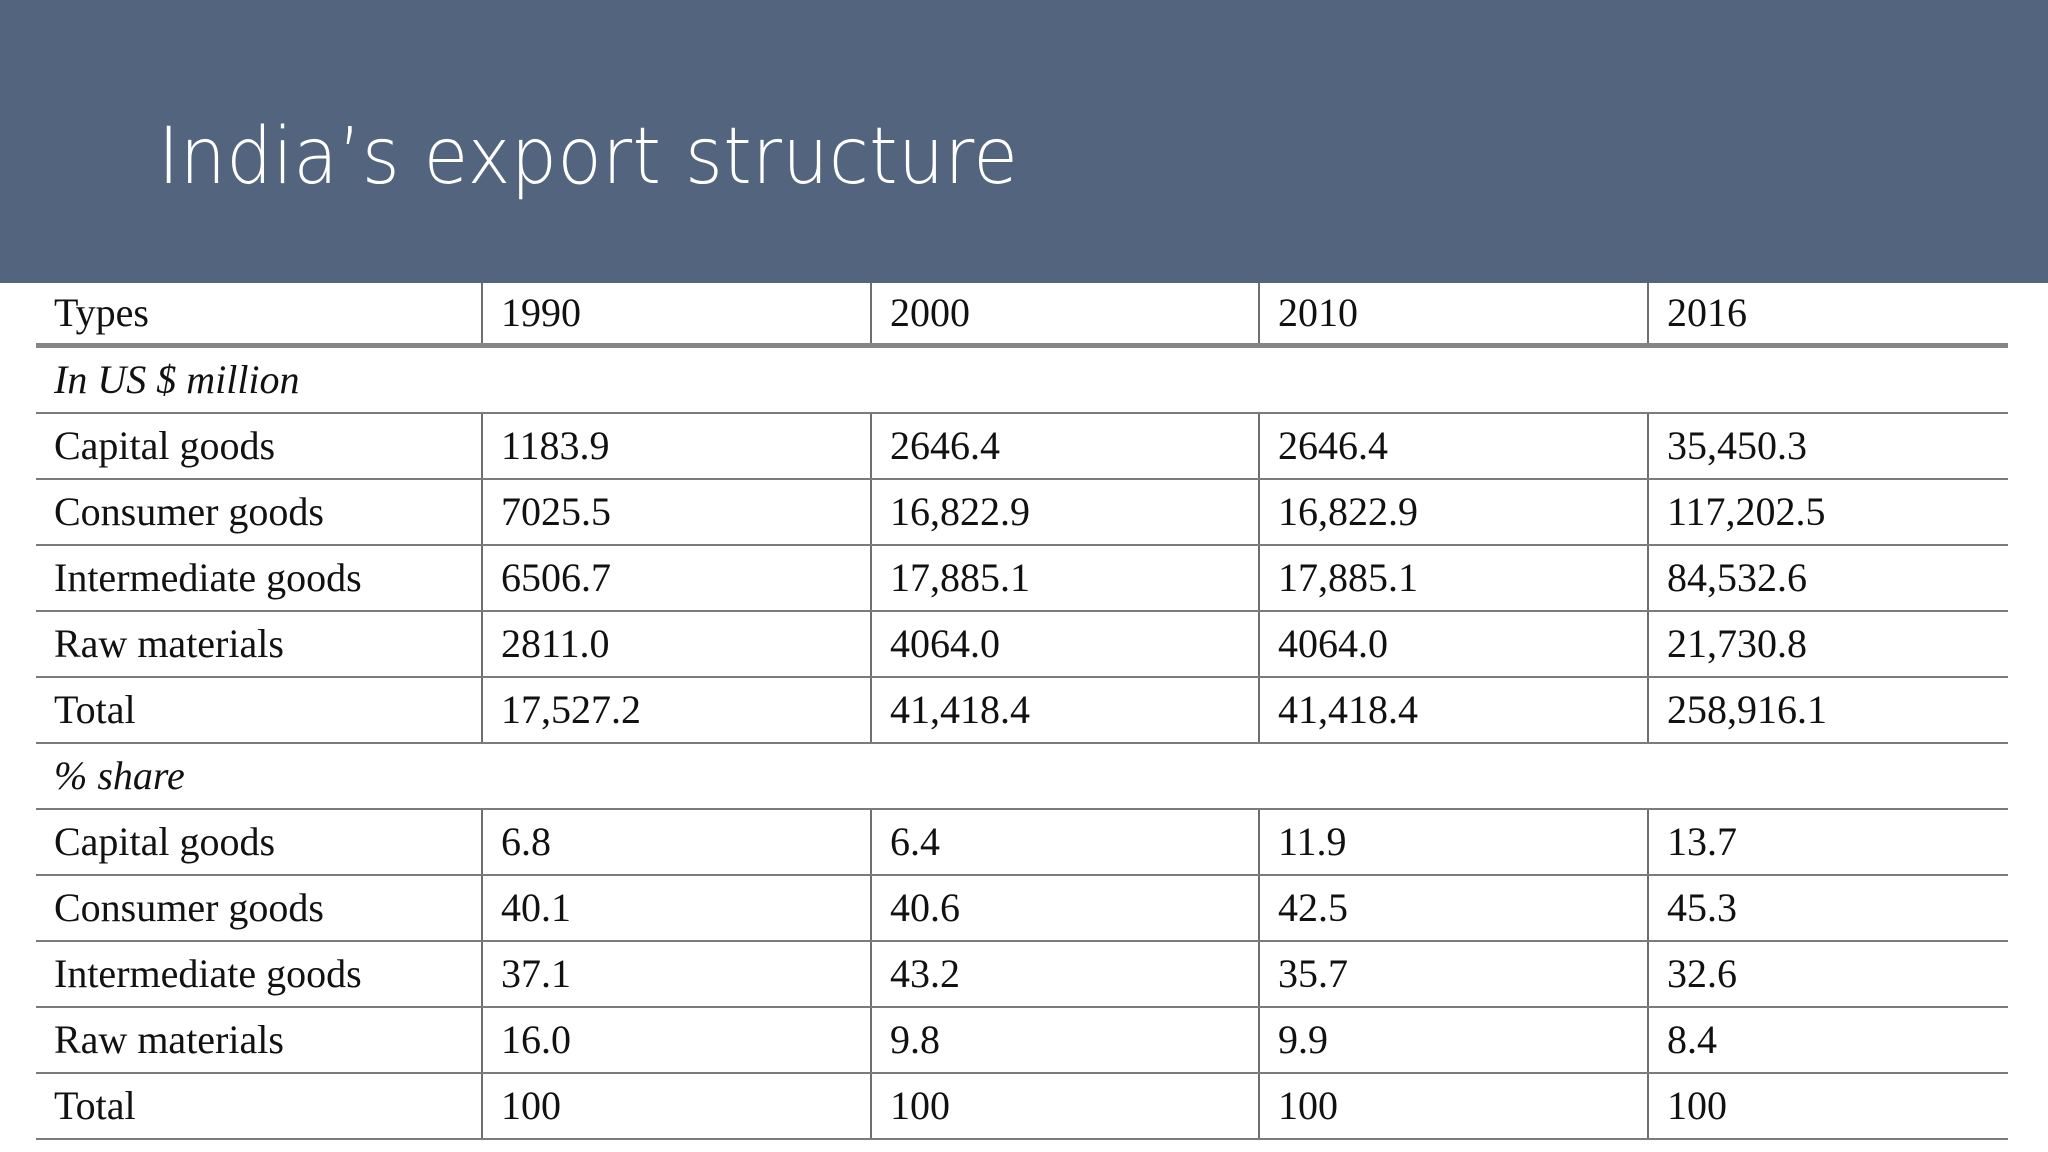 Image resolution: width=2048 pixels, height=1152 pixels. Describe the element at coordinates (676, 315) in the screenshot. I see `column-header-1990: 1990` at that location.